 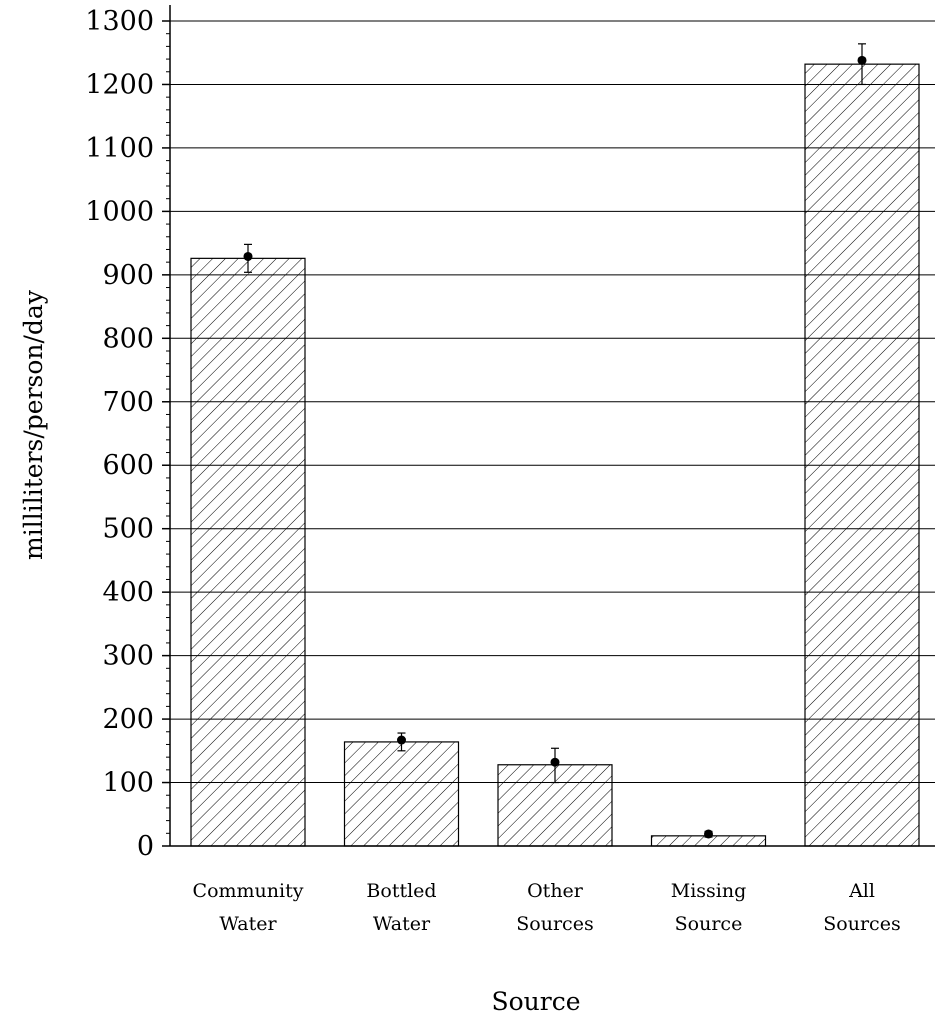 What do you see at coordinates (555, 891) in the screenshot?
I see `x-category-label: Other` at bounding box center [555, 891].